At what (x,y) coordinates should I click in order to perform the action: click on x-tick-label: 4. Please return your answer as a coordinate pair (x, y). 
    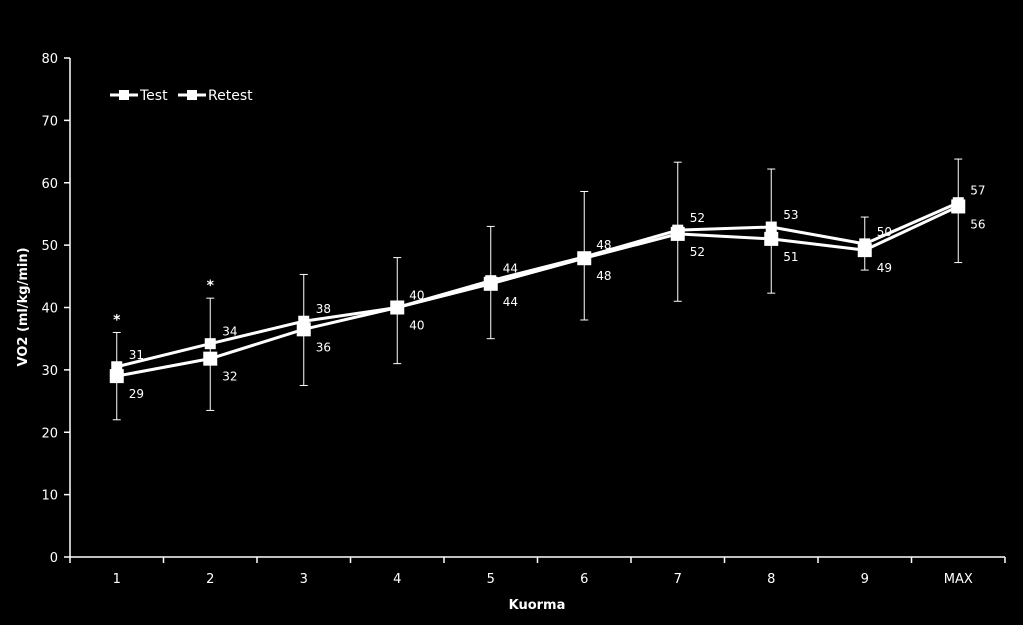
    Looking at the image, I should click on (397, 579).